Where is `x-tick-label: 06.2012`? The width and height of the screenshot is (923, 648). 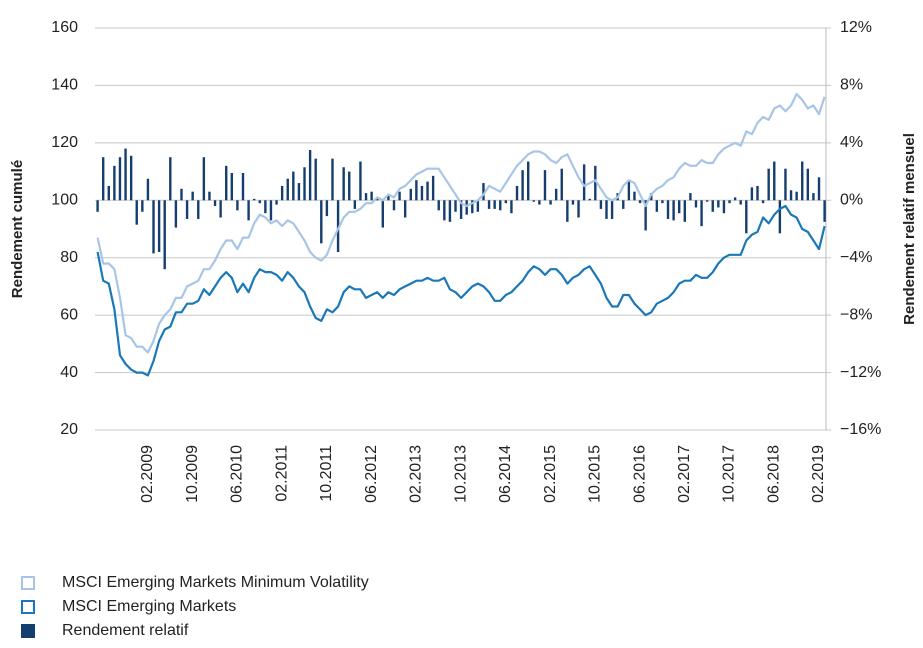 x-tick-label: 06.2012 is located at coordinates (371, 474).